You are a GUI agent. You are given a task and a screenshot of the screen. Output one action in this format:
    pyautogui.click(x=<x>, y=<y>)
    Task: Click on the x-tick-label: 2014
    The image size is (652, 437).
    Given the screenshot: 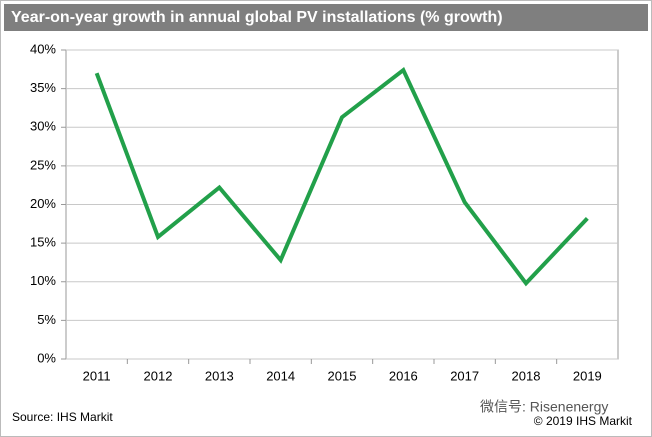 What is the action you would take?
    pyautogui.click(x=280, y=375)
    